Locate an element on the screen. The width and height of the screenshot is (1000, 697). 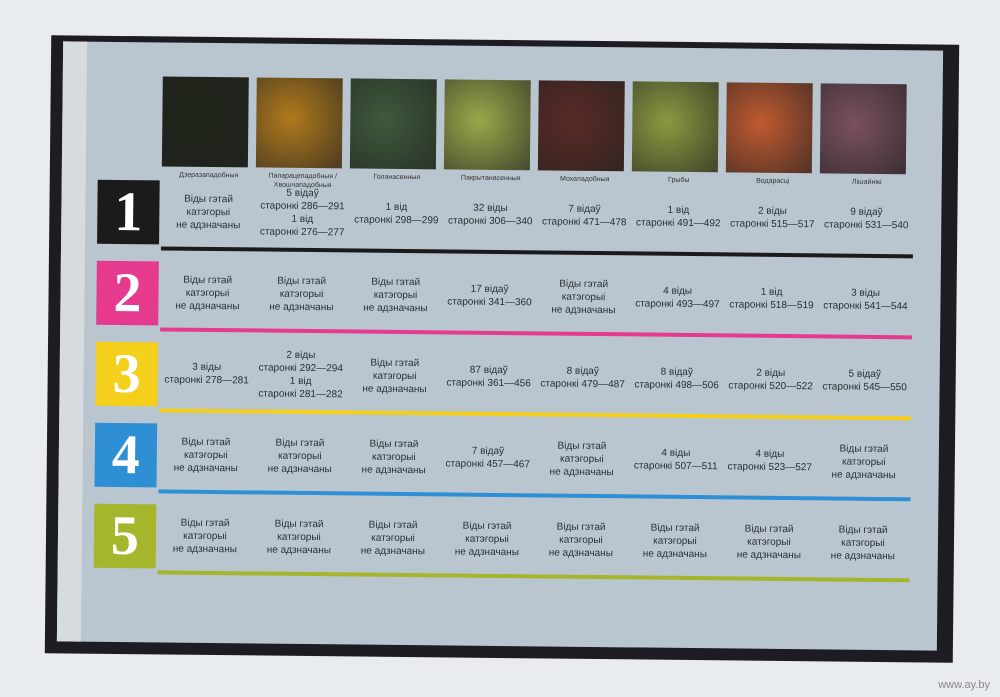
category-number: 3 is located at coordinates (127, 374).